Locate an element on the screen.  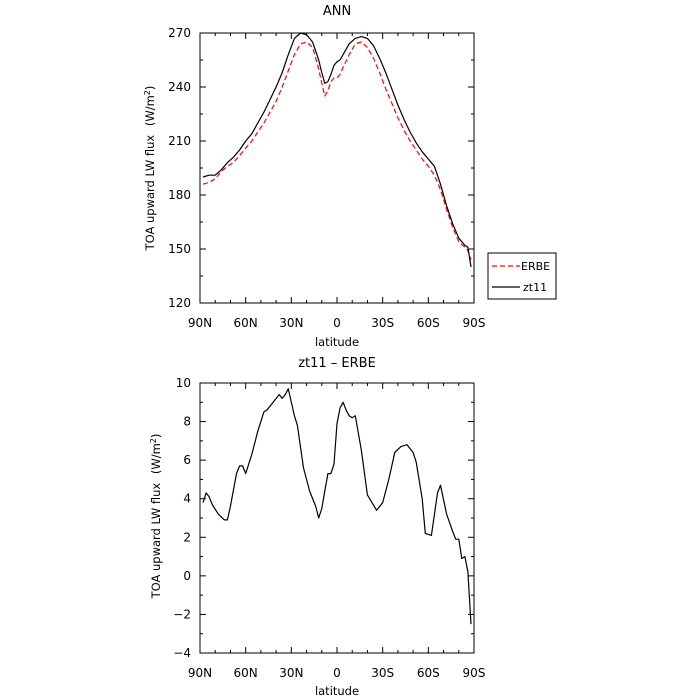
series-line-zt11 is located at coordinates (337, 150).